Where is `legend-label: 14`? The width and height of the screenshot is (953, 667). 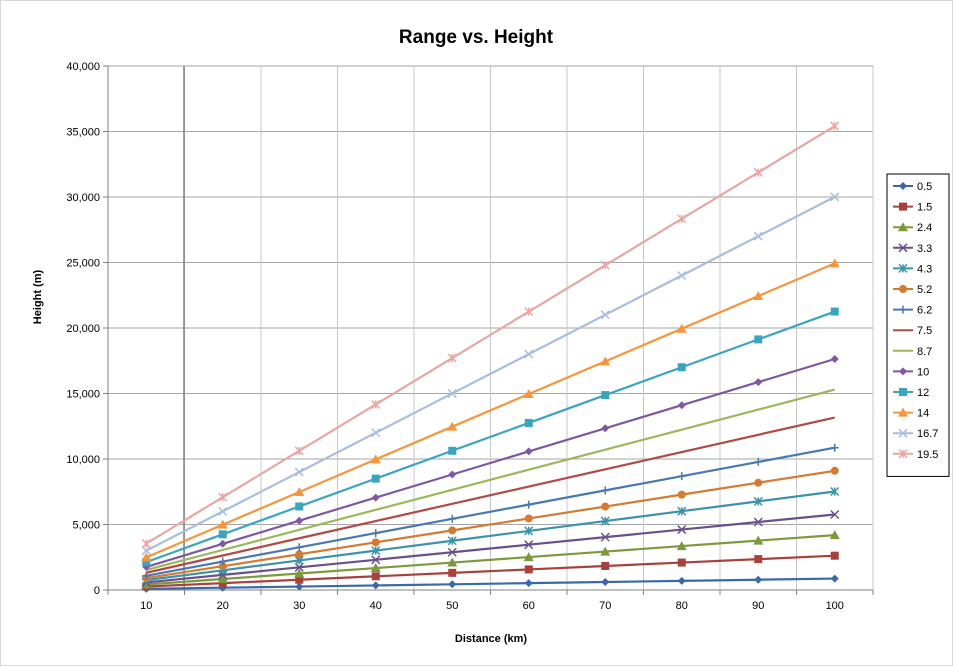 legend-label: 14 is located at coordinates (923, 414).